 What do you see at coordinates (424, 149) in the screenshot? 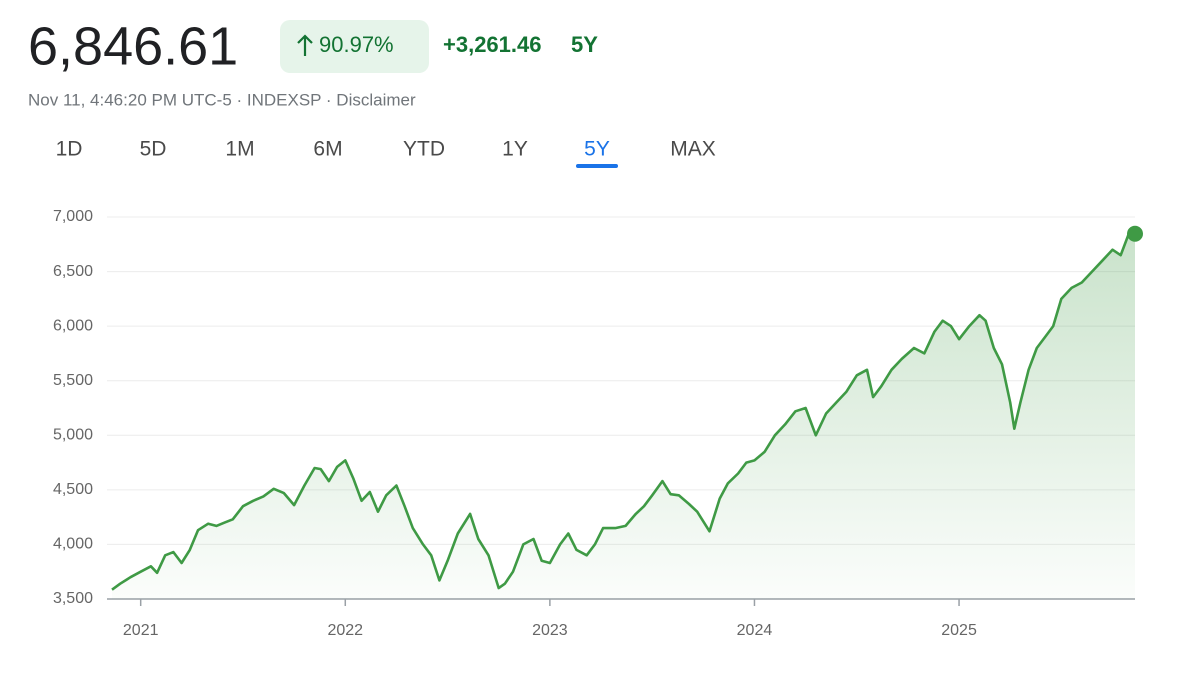
I see `range-tab: YTD` at bounding box center [424, 149].